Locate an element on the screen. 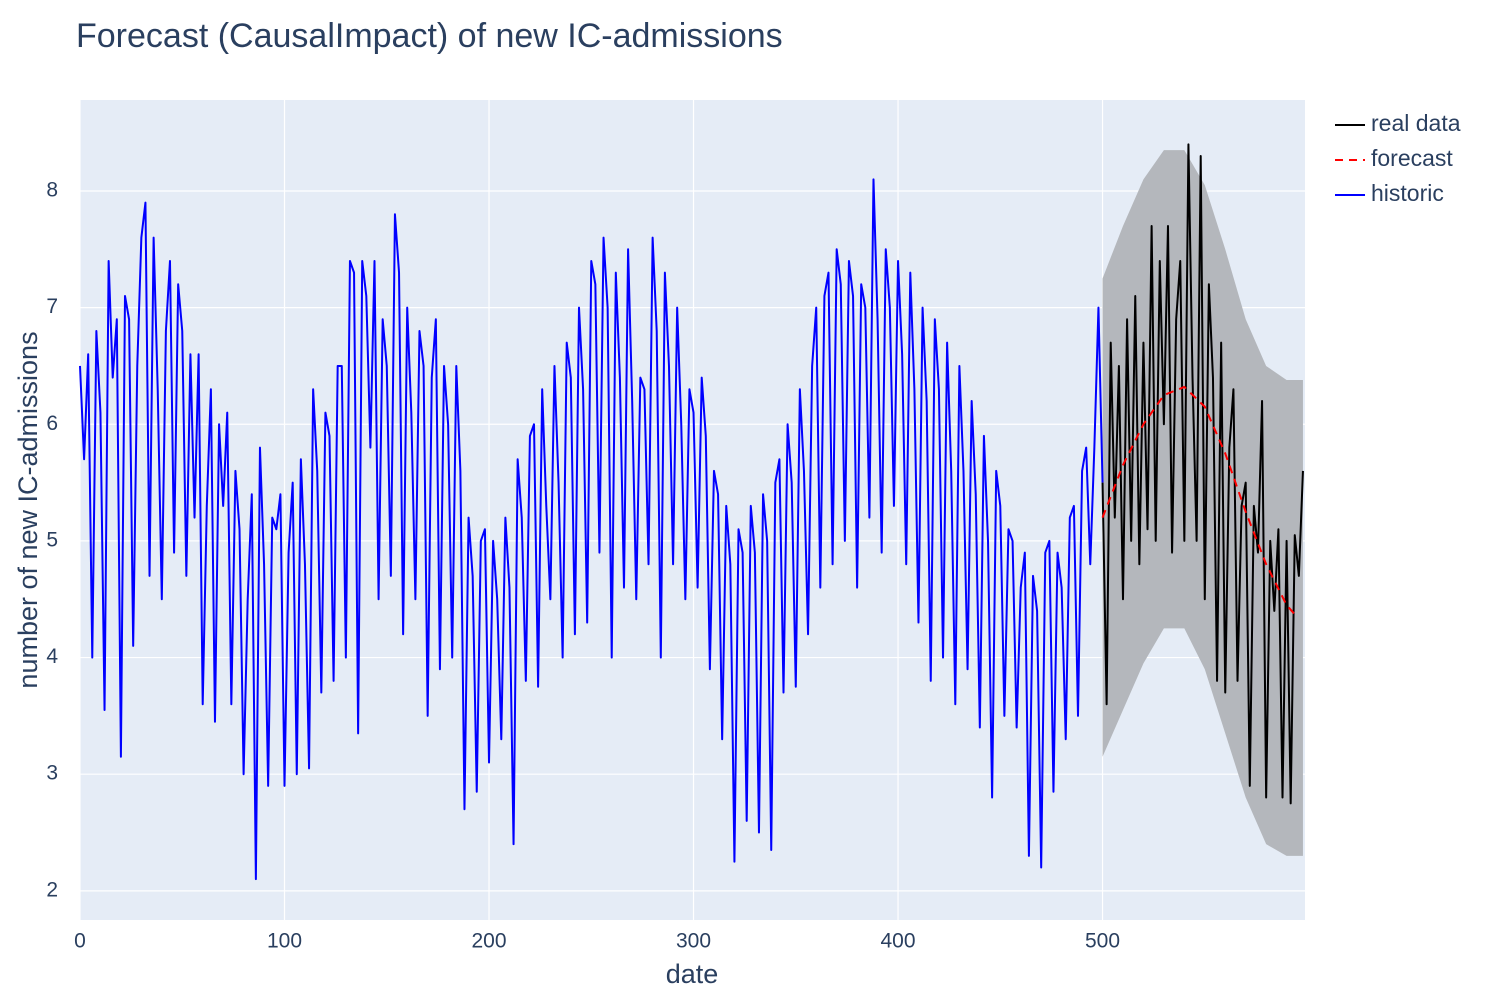 The height and width of the screenshot is (1000, 1500). y-tick-label: 8 is located at coordinates (52, 190).